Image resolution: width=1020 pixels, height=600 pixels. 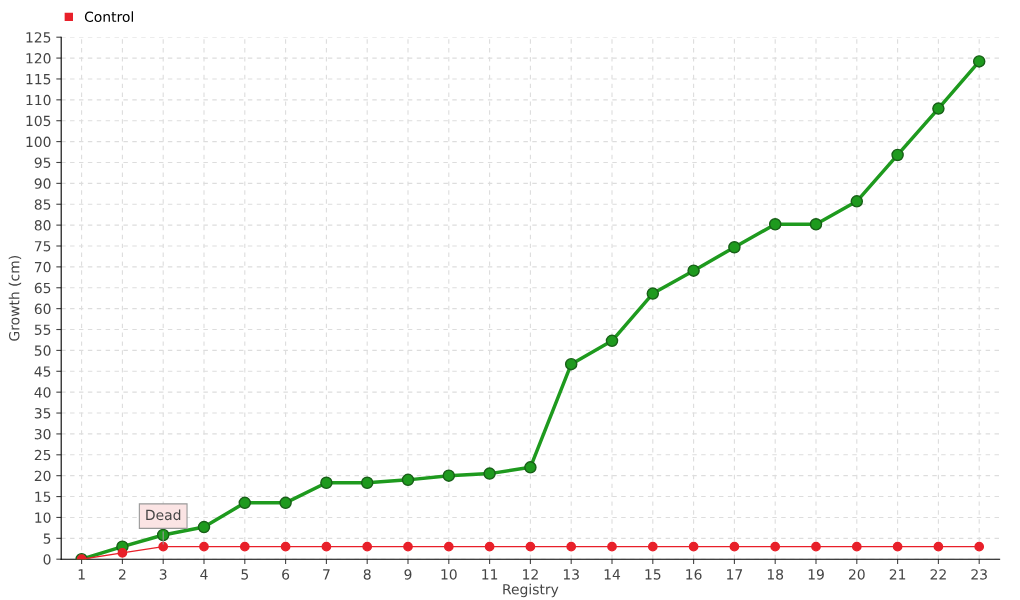 I want to click on y-tick-label: 90, so click(x=42, y=183).